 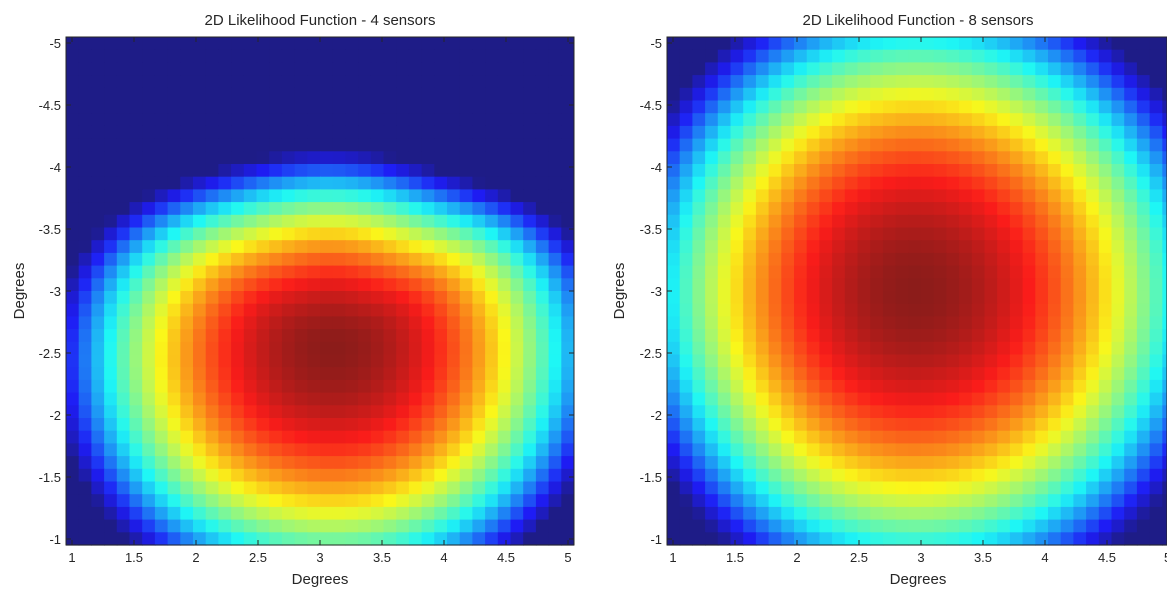 I want to click on x-tick-label: 2, so click(x=796, y=557).